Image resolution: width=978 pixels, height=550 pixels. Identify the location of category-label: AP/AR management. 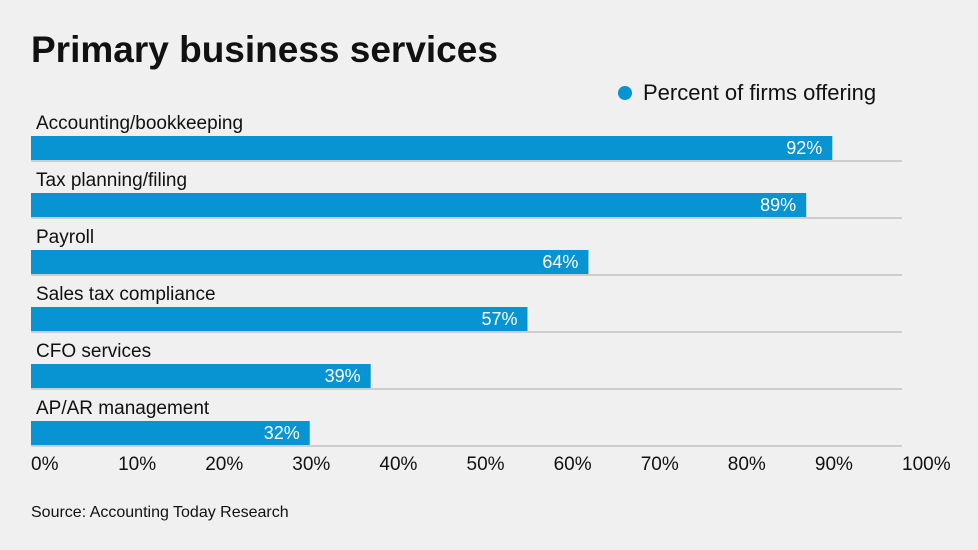
(123, 408).